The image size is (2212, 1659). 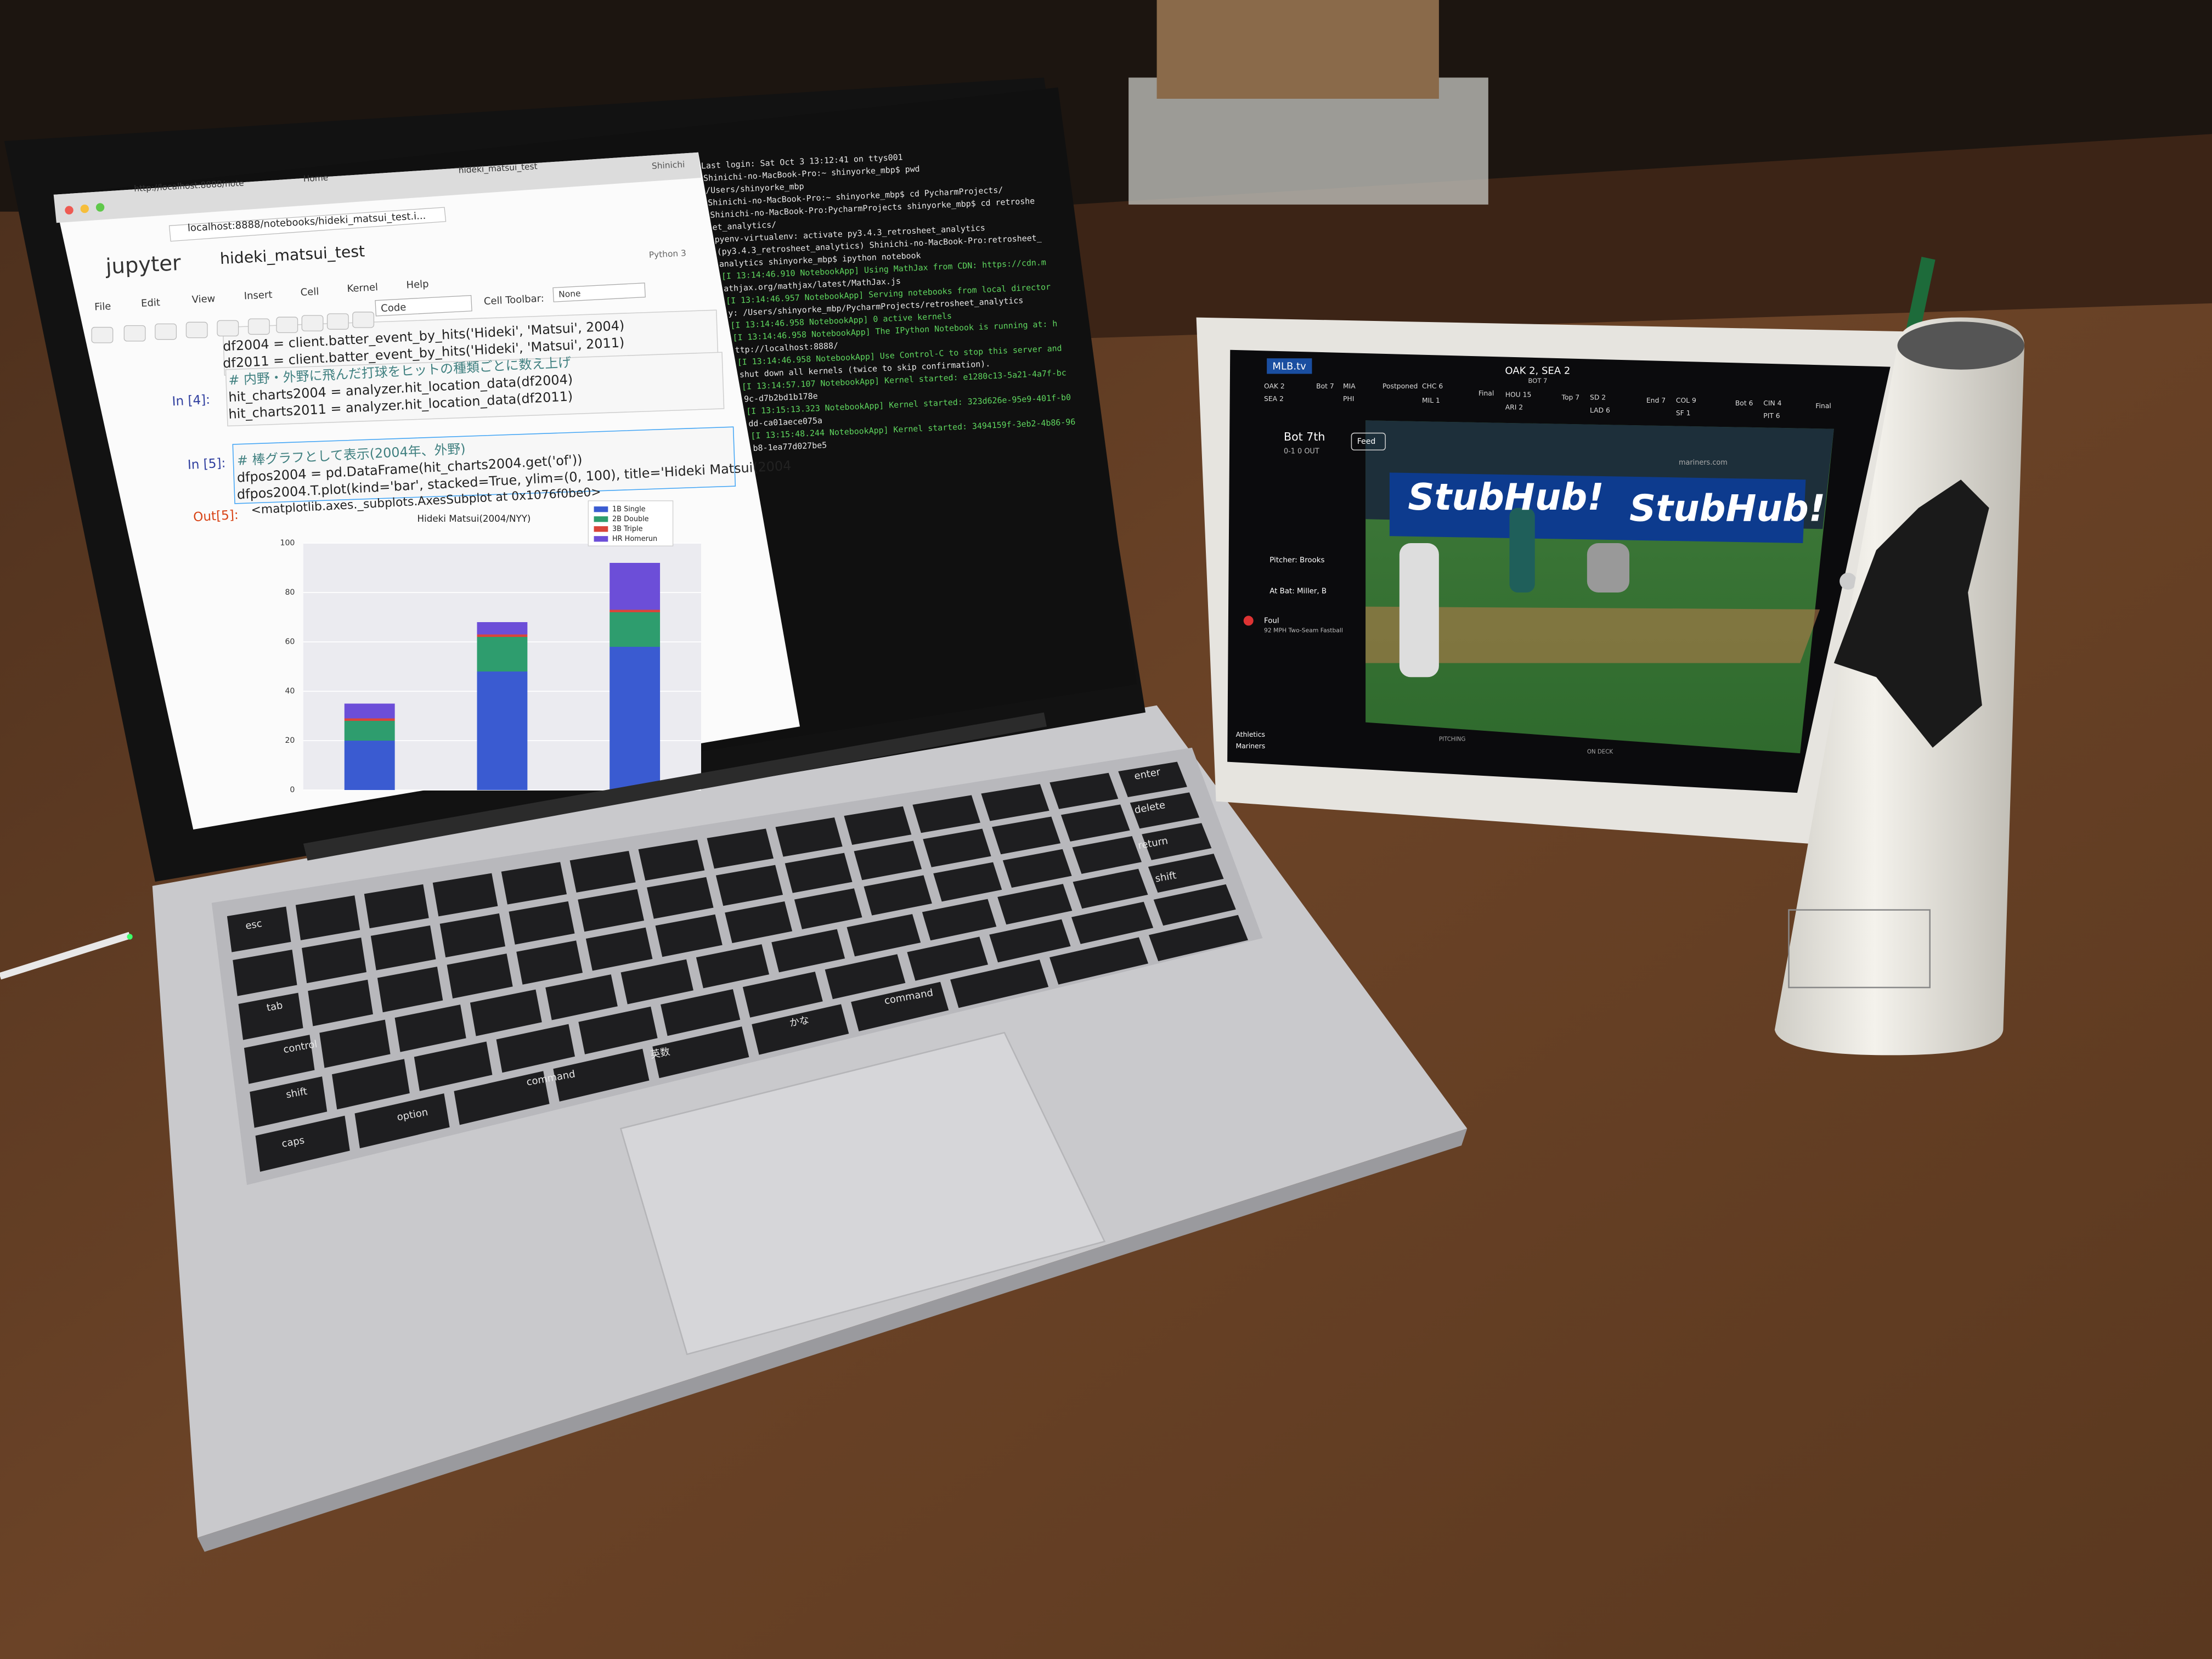 I want to click on y-tick-label: 60, so click(x=290, y=641).